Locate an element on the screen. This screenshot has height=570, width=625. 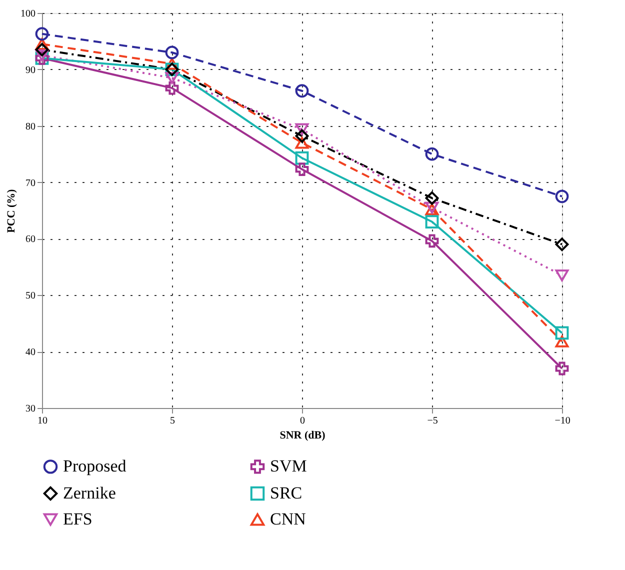
x-axis-title: SNR (dB) is located at coordinates (303, 436).